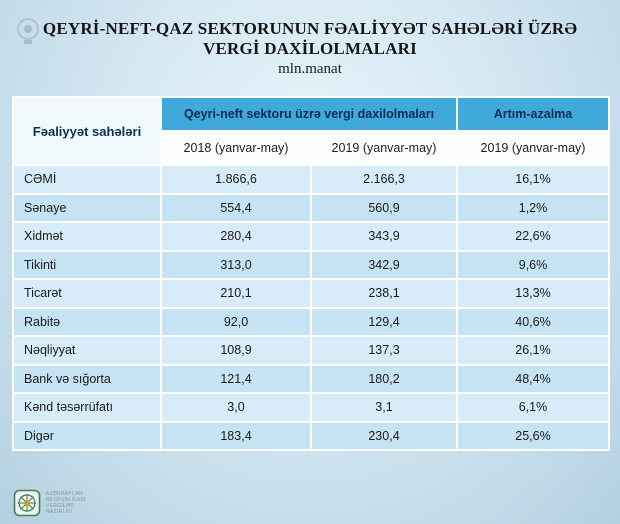 The image size is (620, 524). Describe the element at coordinates (533, 264) in the screenshot. I see `value-growth: 9,6%` at that location.